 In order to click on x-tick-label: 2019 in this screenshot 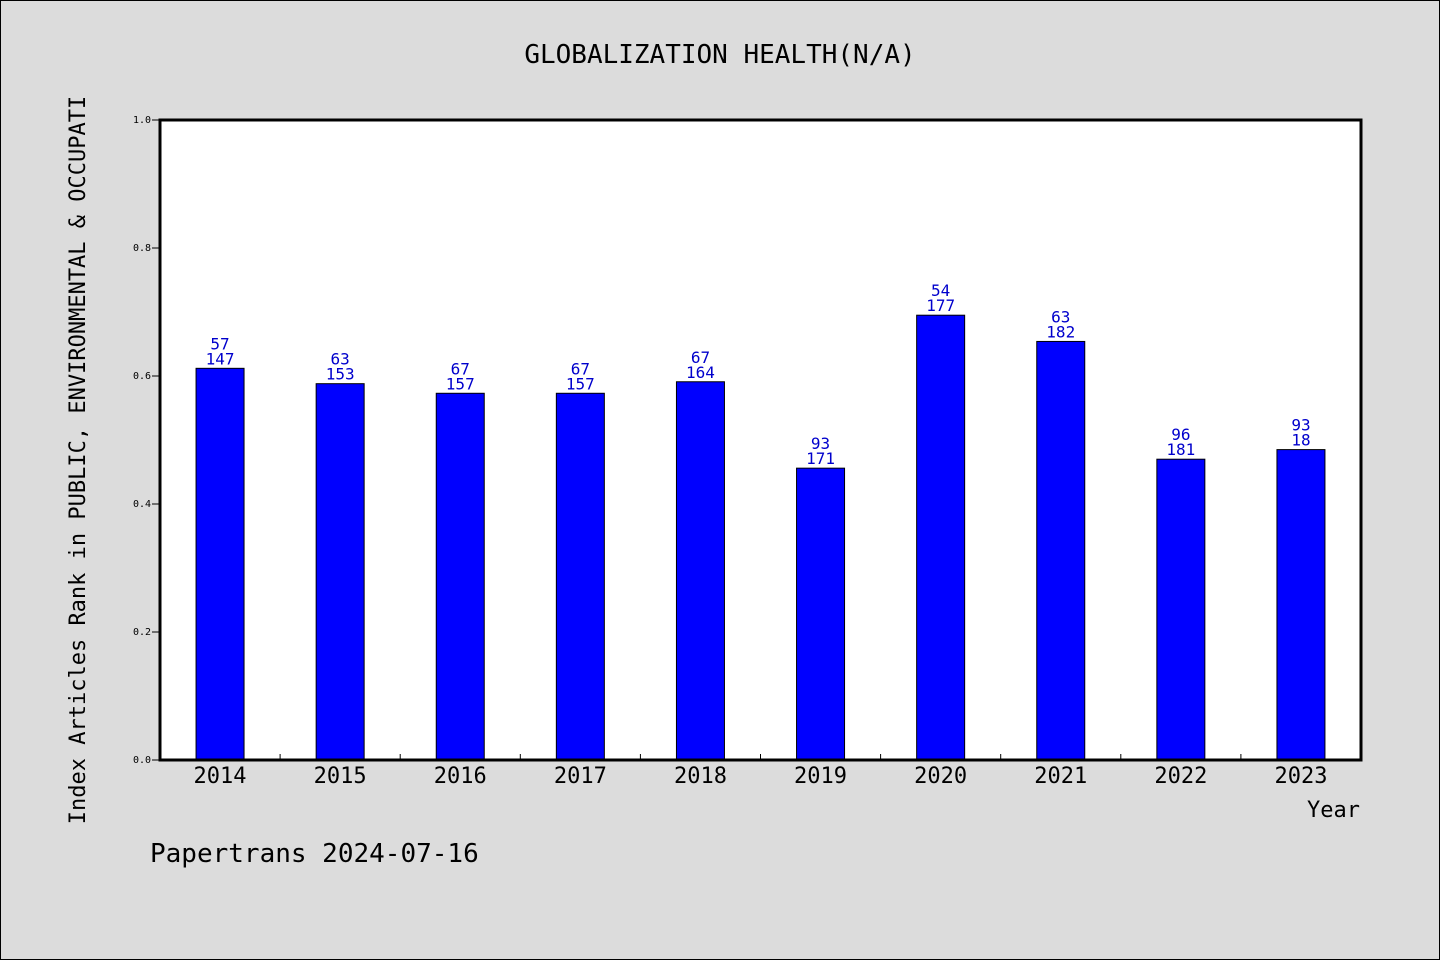, I will do `click(820, 776)`.